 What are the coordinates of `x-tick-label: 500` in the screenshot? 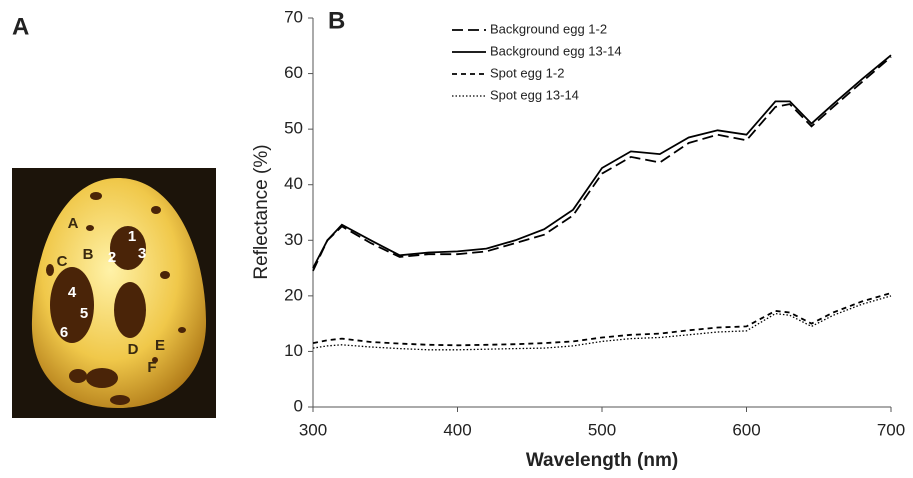 It's located at (602, 429).